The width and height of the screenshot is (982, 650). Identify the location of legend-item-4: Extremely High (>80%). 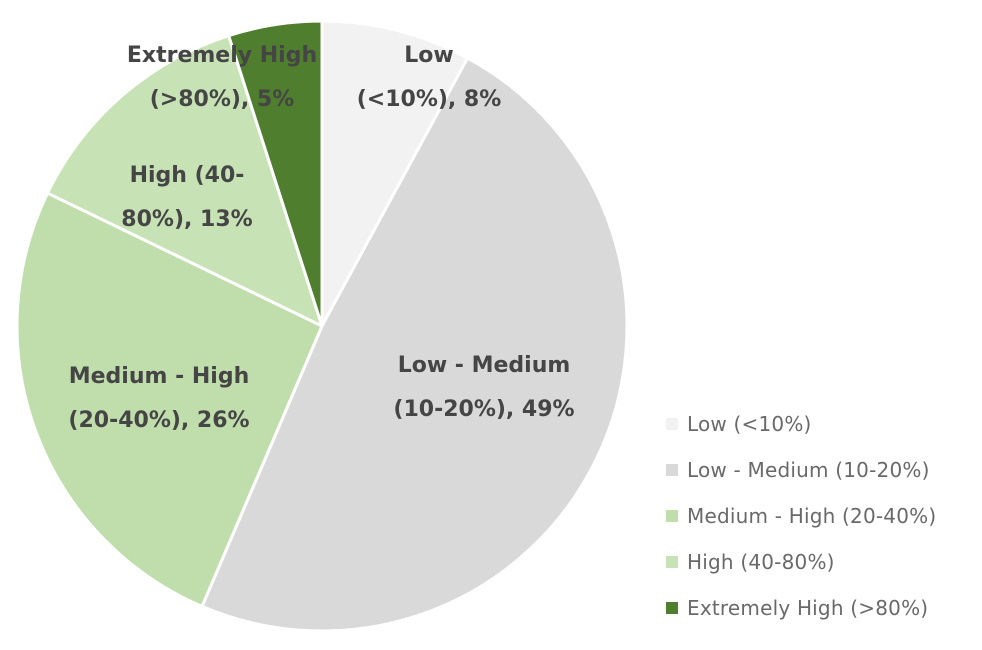
(801, 608).